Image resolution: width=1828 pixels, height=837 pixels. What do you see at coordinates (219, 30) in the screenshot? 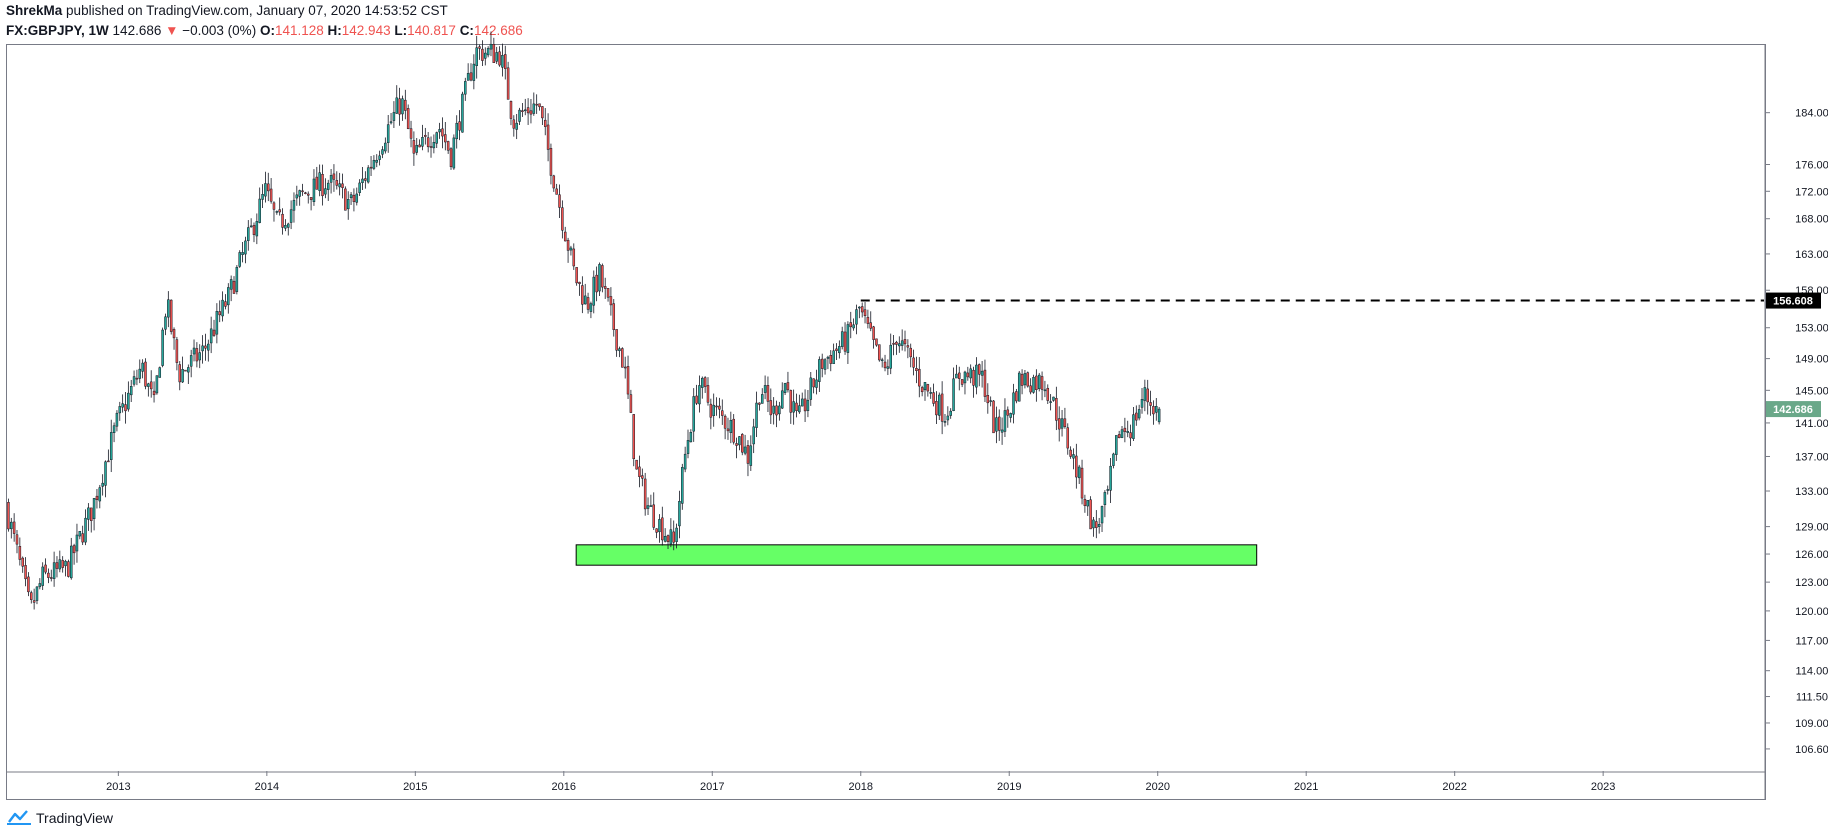
I see `price-change: −0.003 (0%)` at bounding box center [219, 30].